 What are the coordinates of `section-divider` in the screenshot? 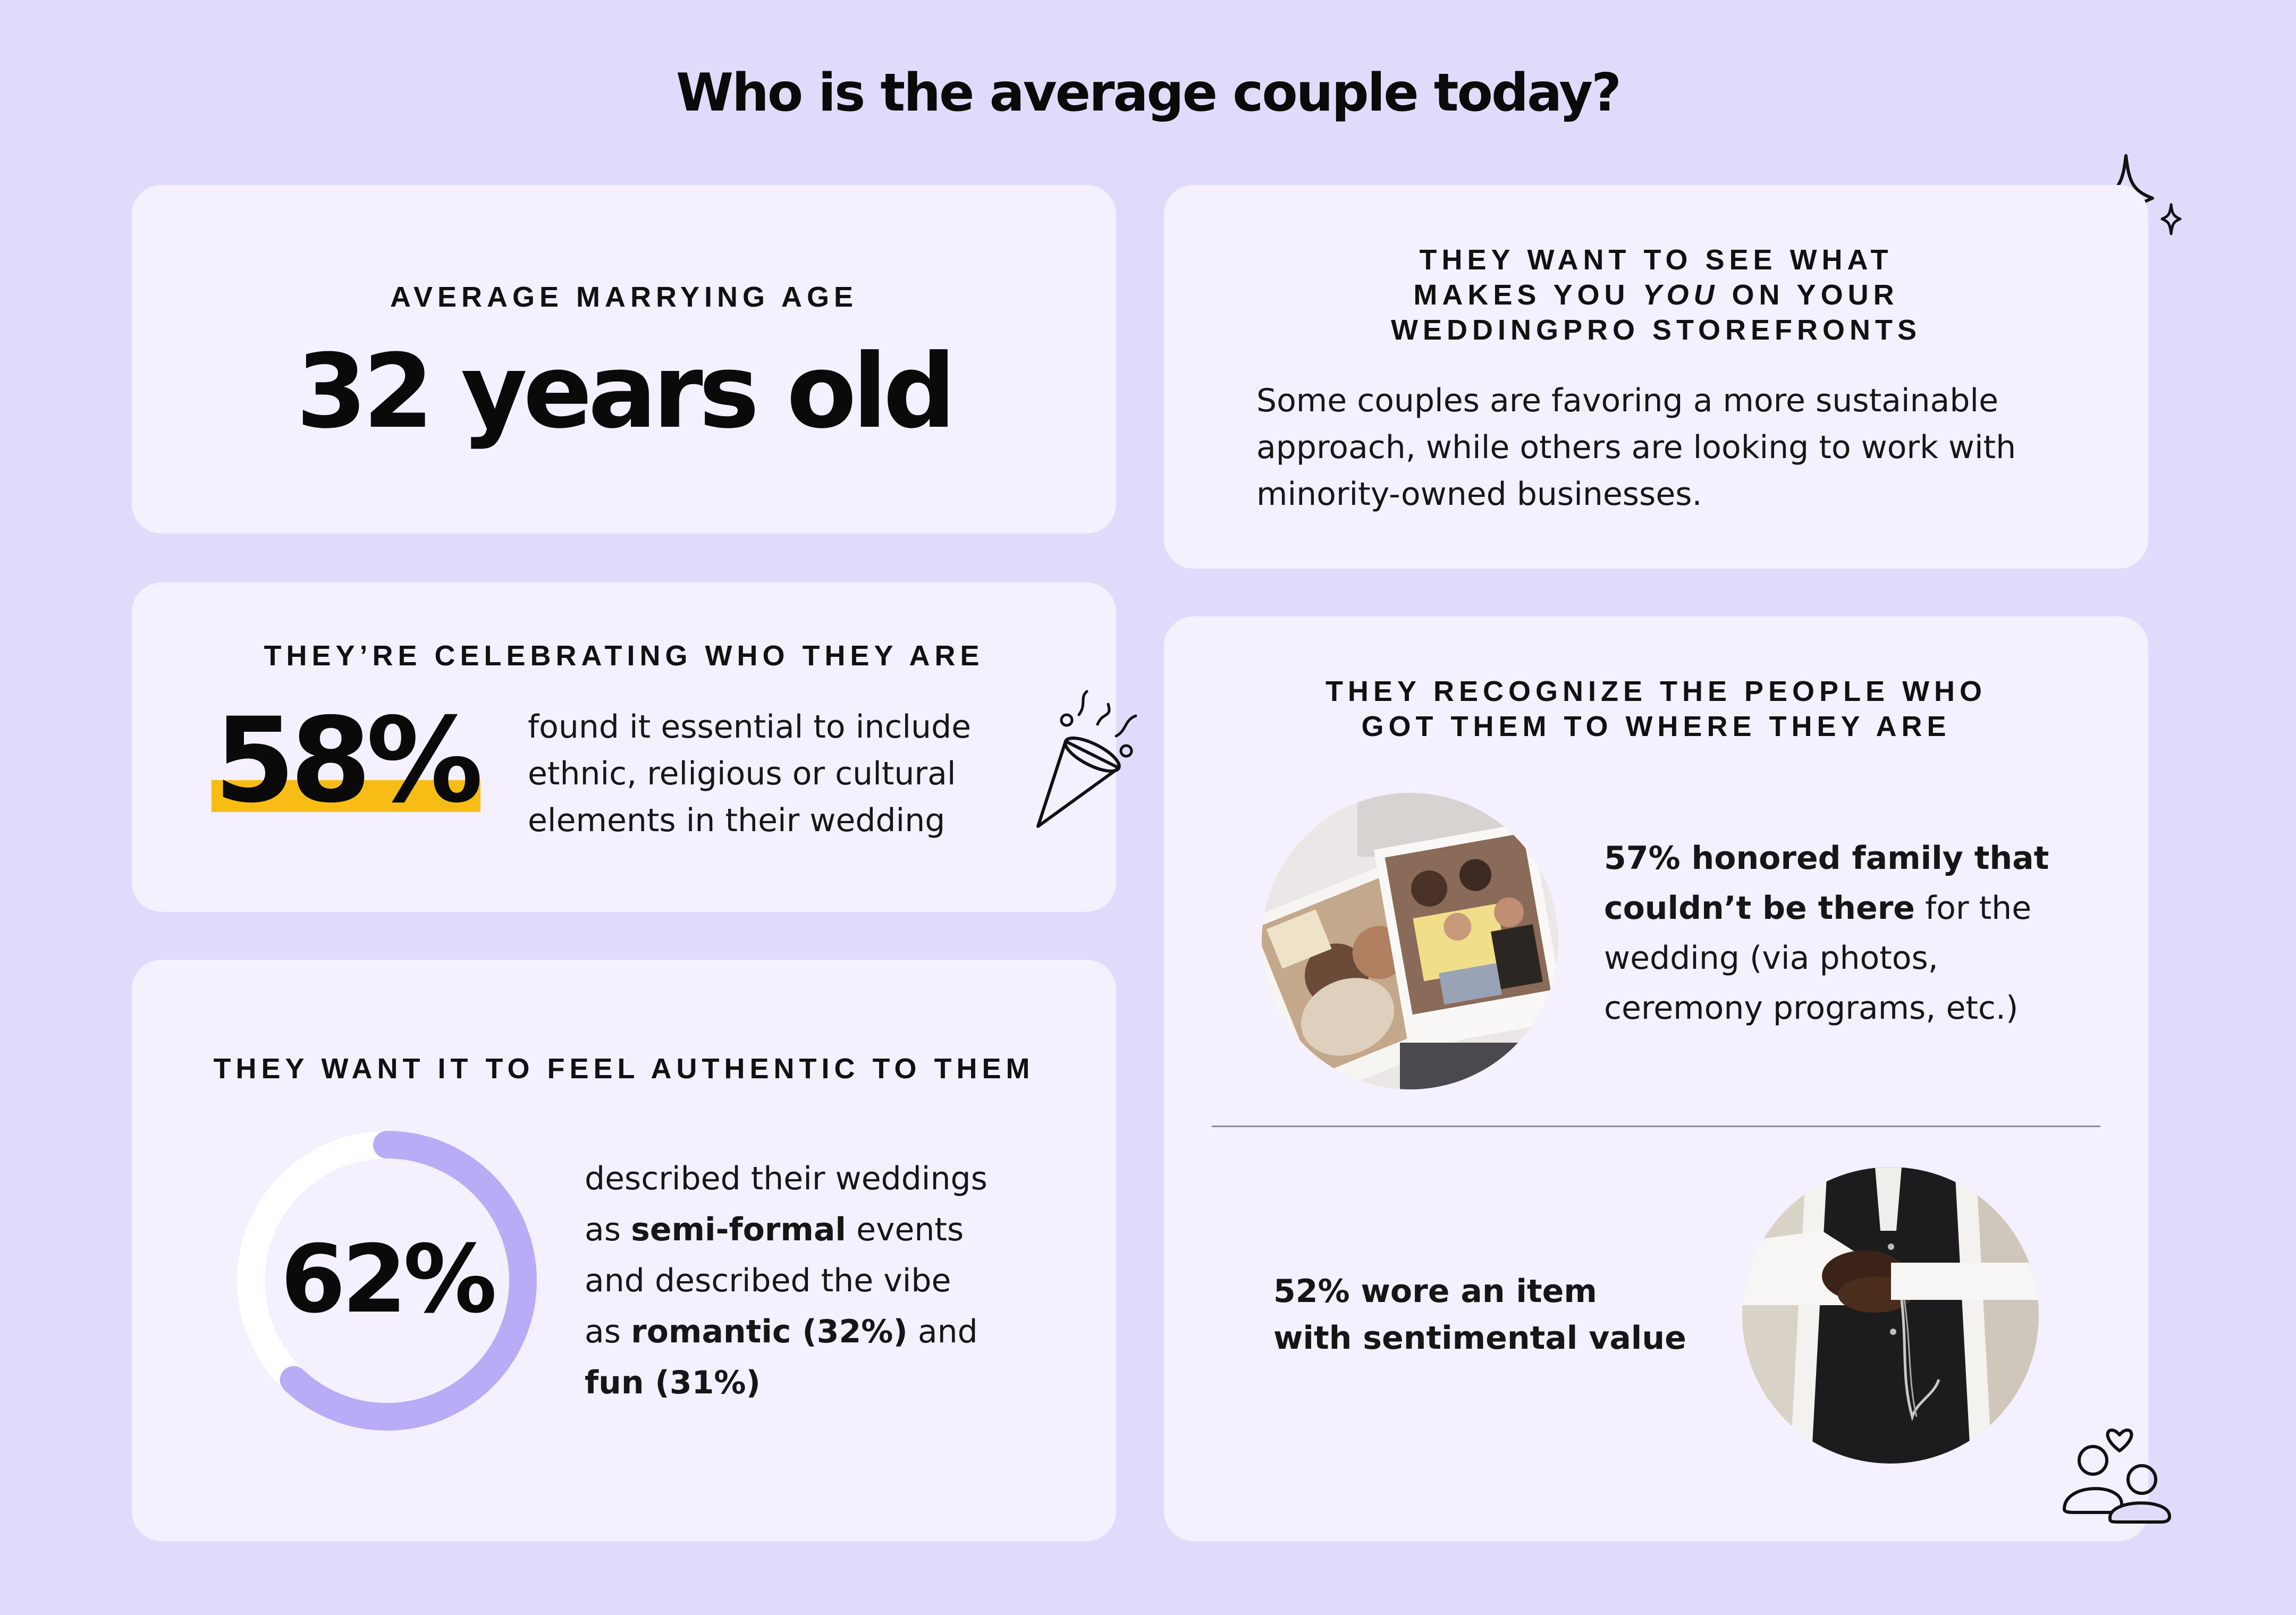 It's located at (1656, 1126).